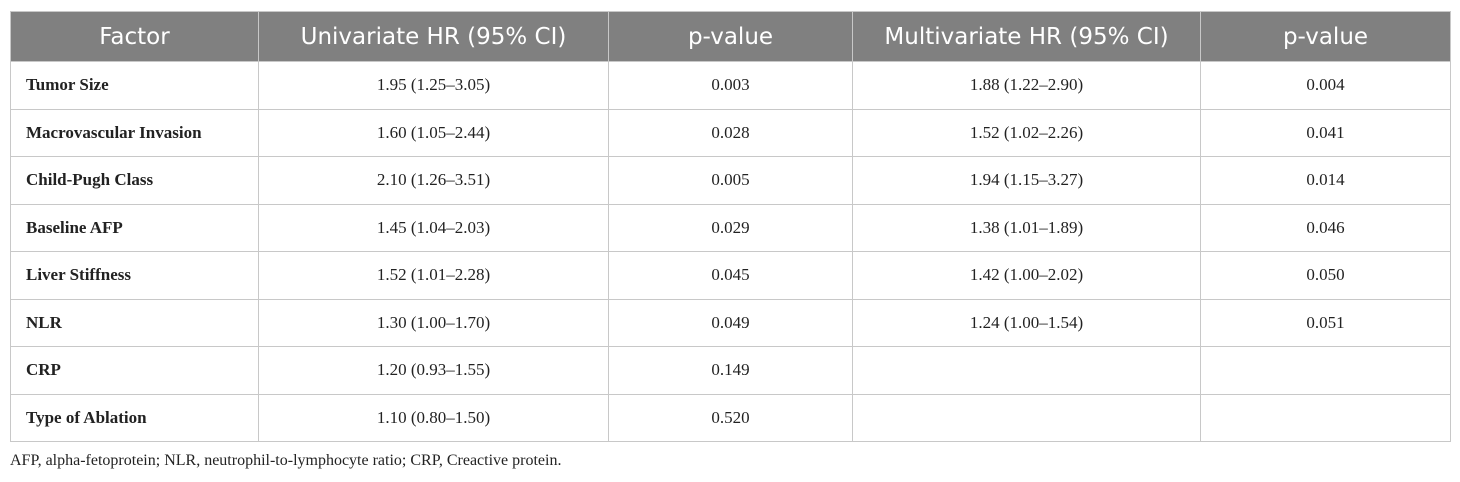 The width and height of the screenshot is (1460, 482). Describe the element at coordinates (1325, 275) in the screenshot. I see `value-cell: 0.050` at that location.